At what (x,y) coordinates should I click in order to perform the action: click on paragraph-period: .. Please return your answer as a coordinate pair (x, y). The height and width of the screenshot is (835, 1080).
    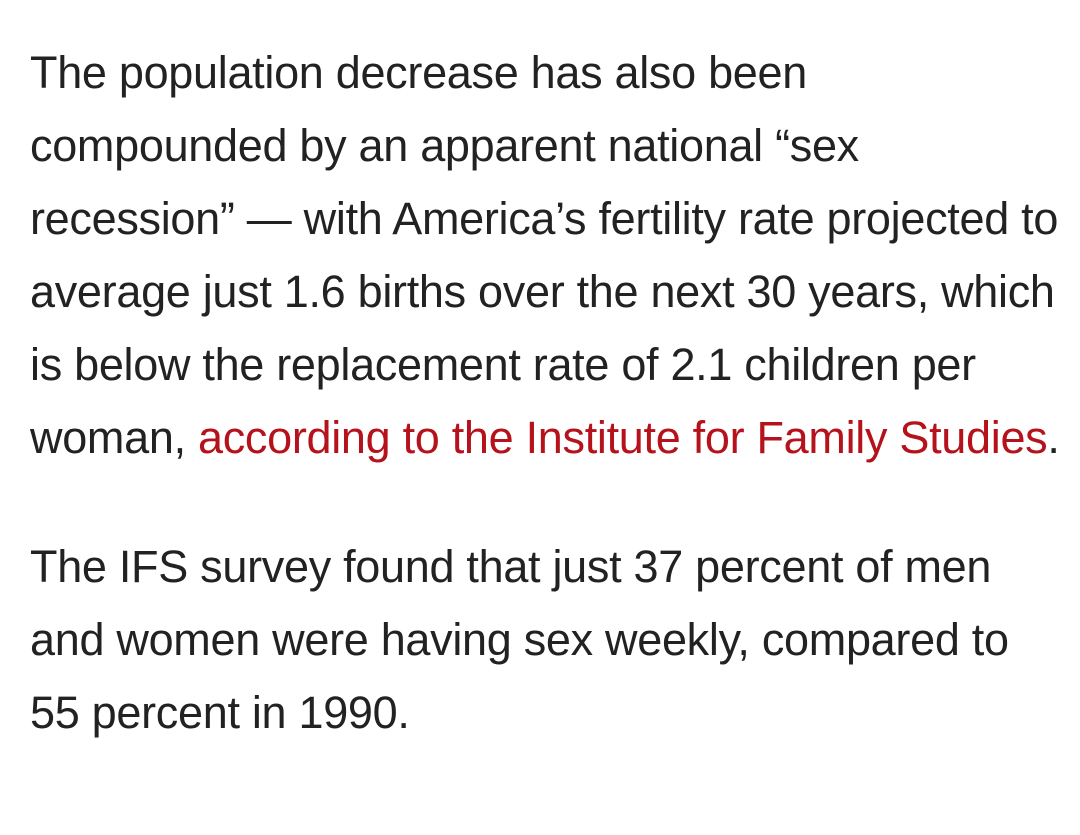
    Looking at the image, I should click on (1053, 437).